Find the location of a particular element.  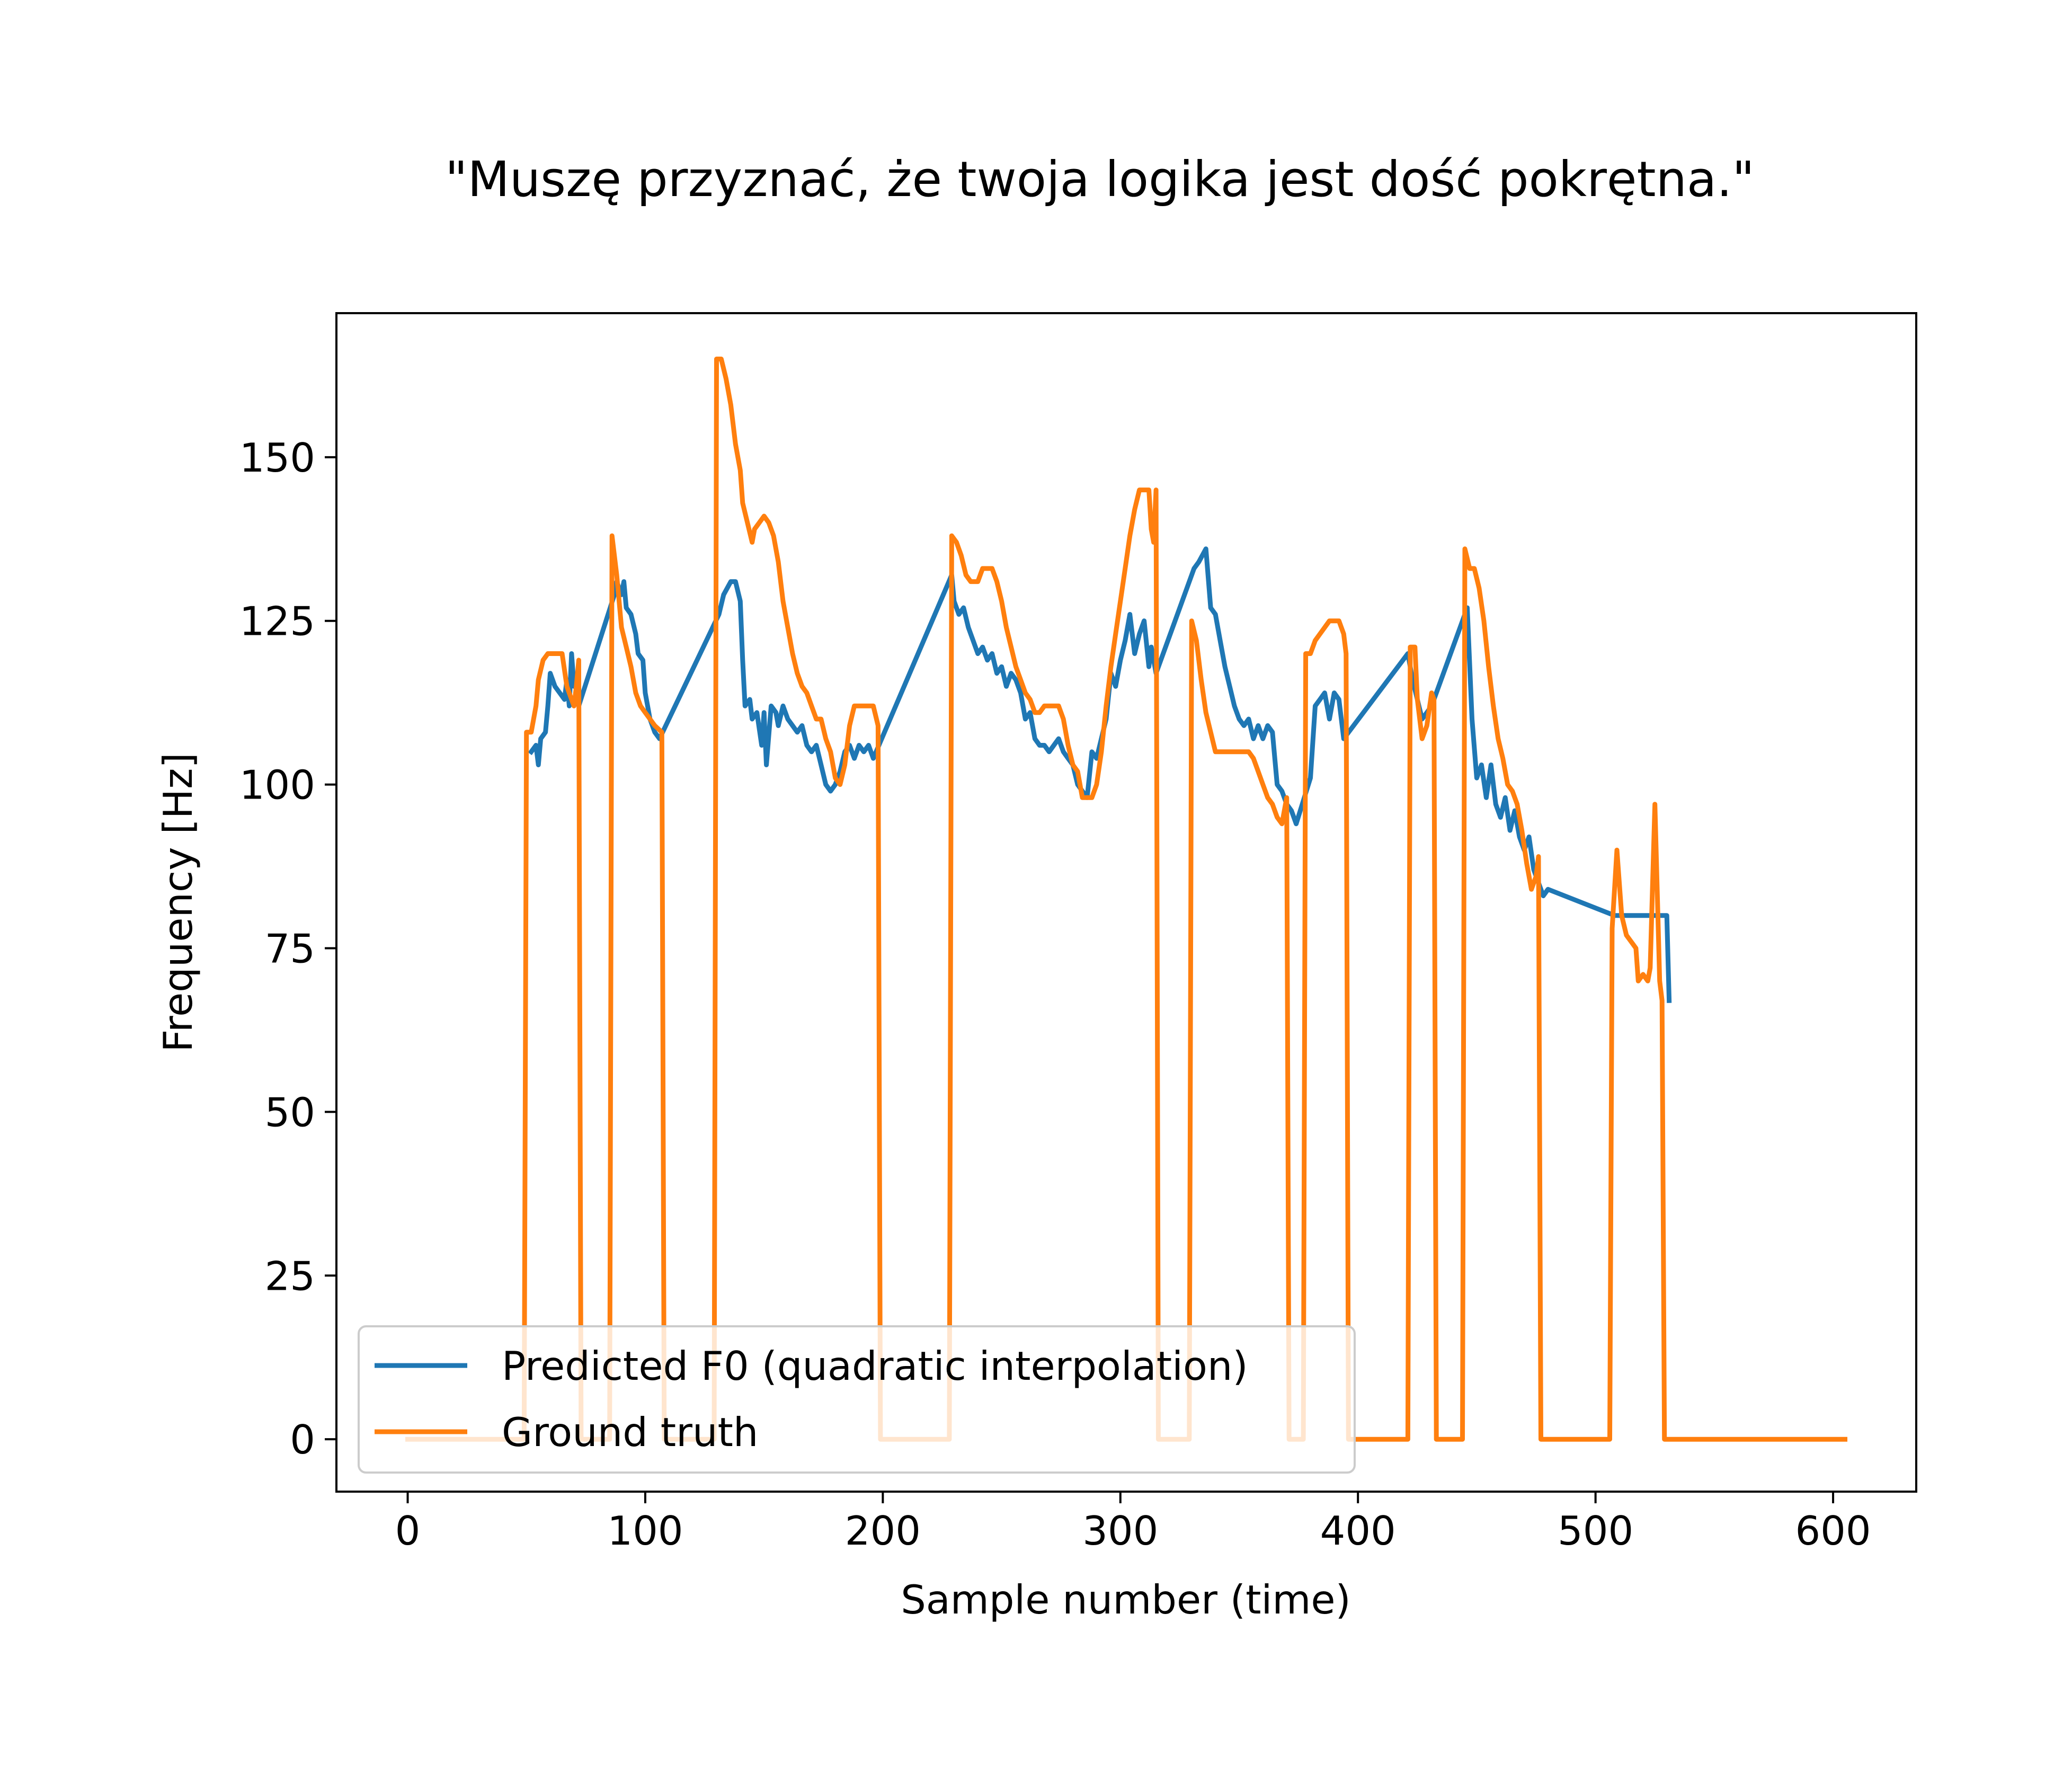

legend-label-2: Ground truth is located at coordinates (630, 1432).